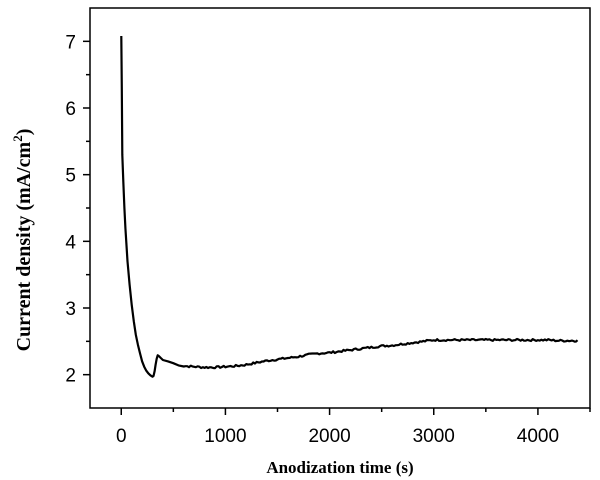  What do you see at coordinates (70, 309) in the screenshot?
I see `y-tick-label: 3` at bounding box center [70, 309].